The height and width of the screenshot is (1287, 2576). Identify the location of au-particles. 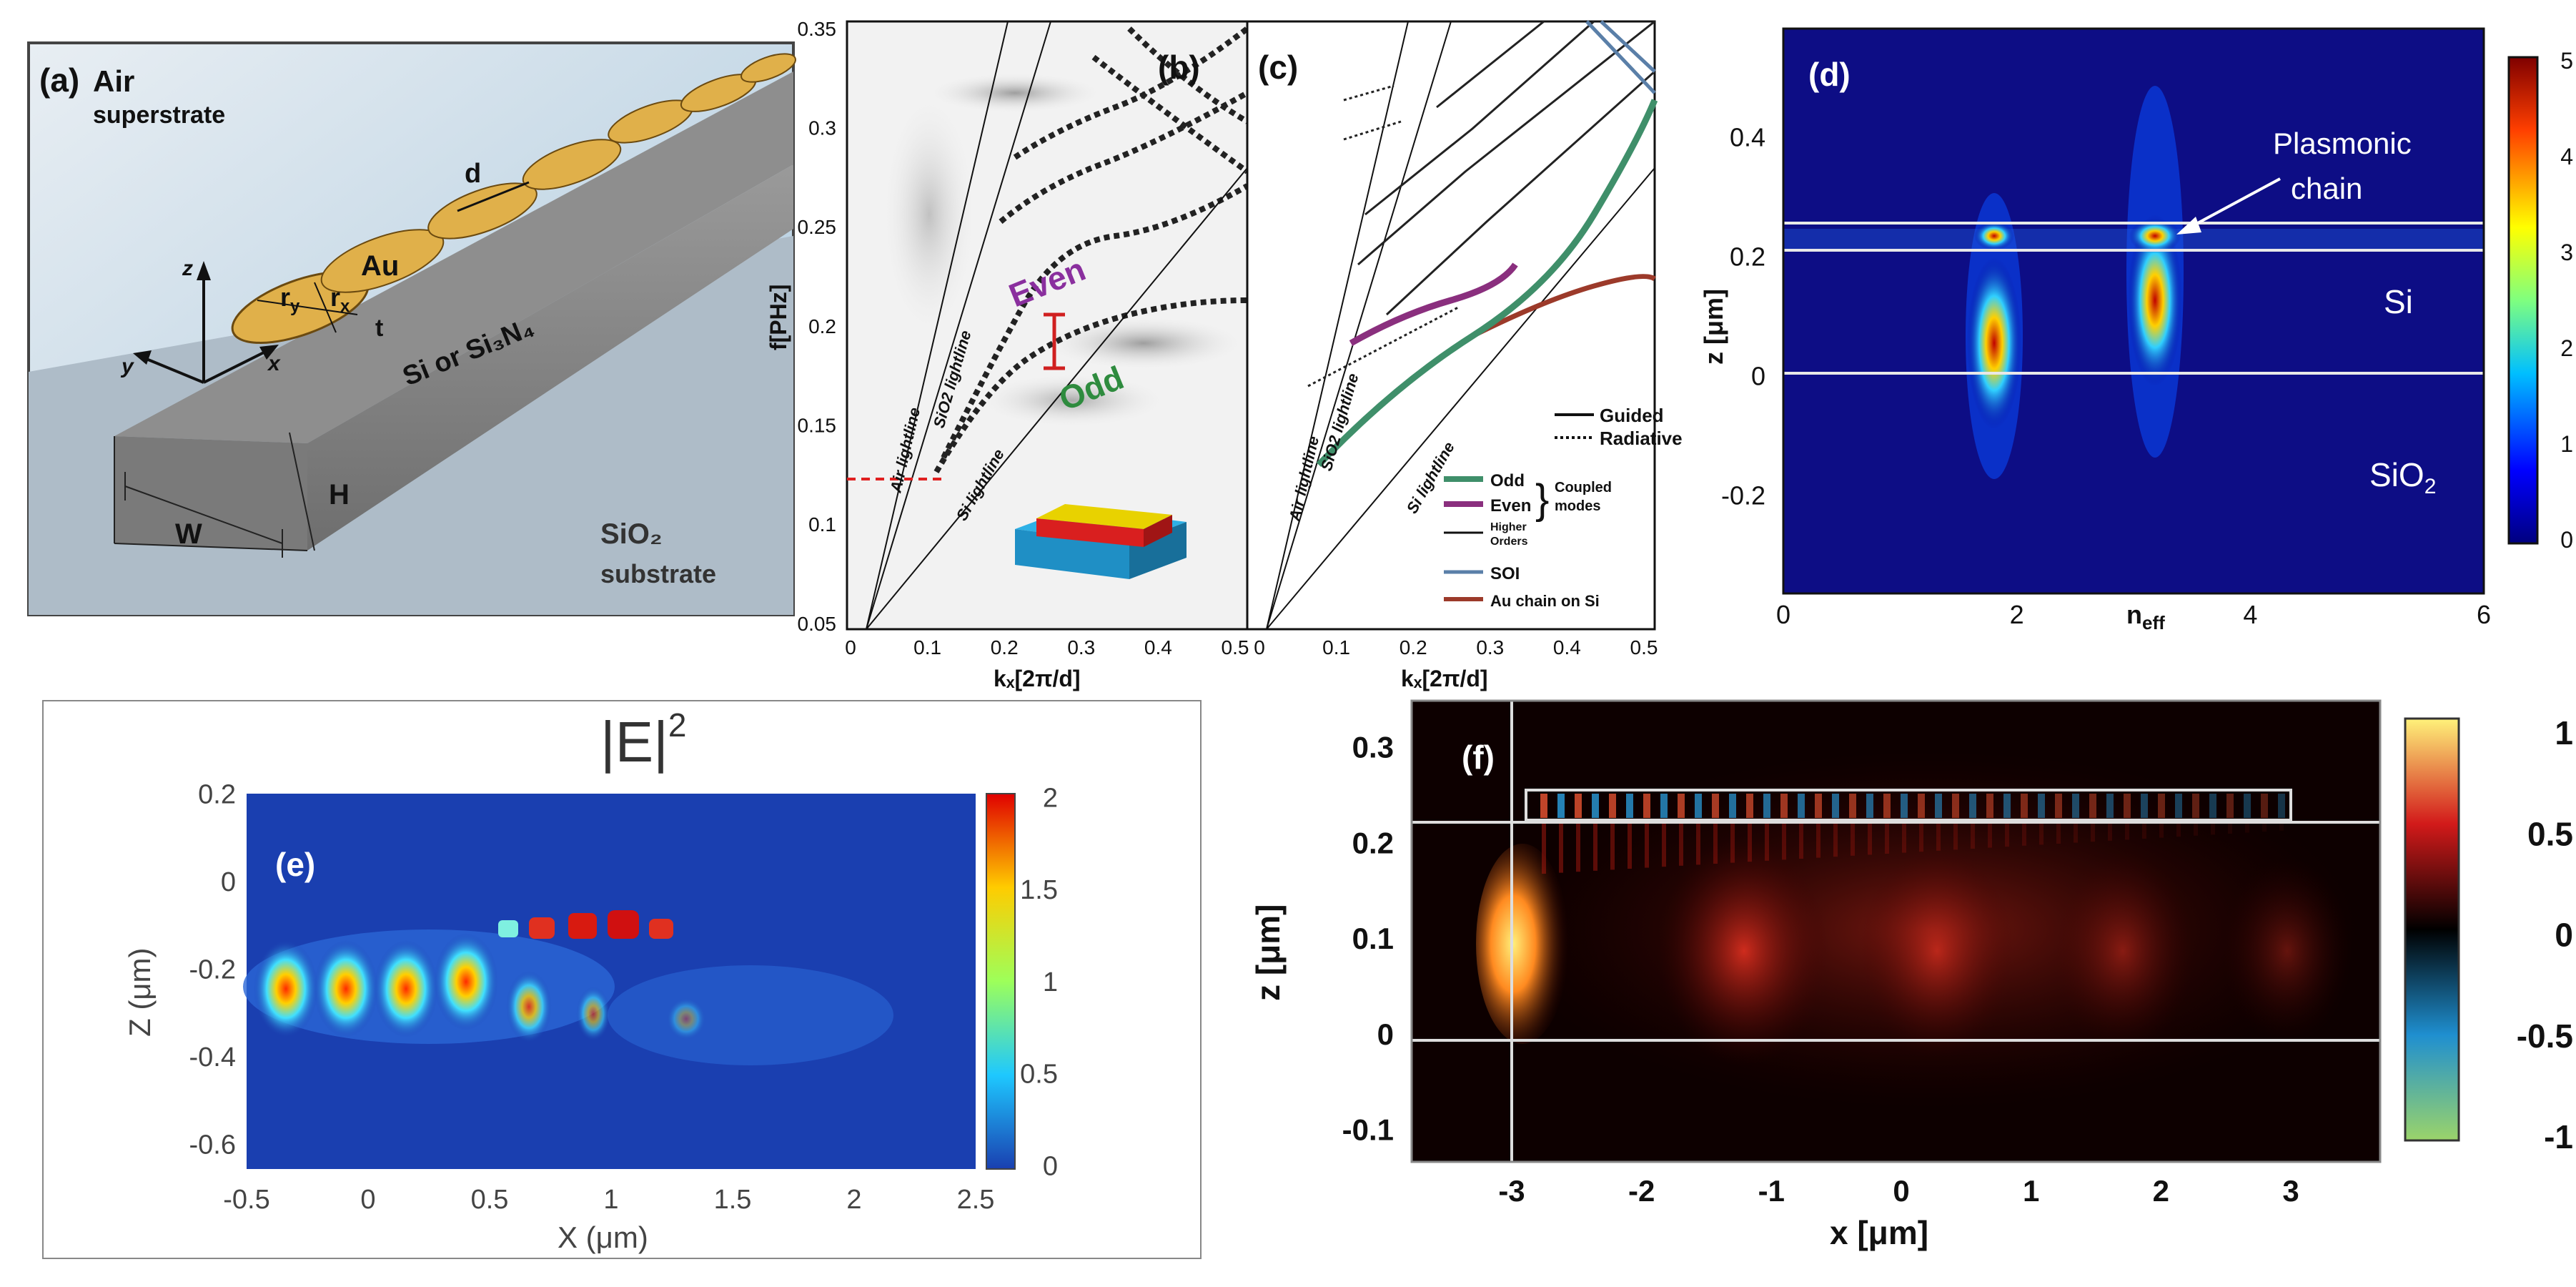
(586, 924).